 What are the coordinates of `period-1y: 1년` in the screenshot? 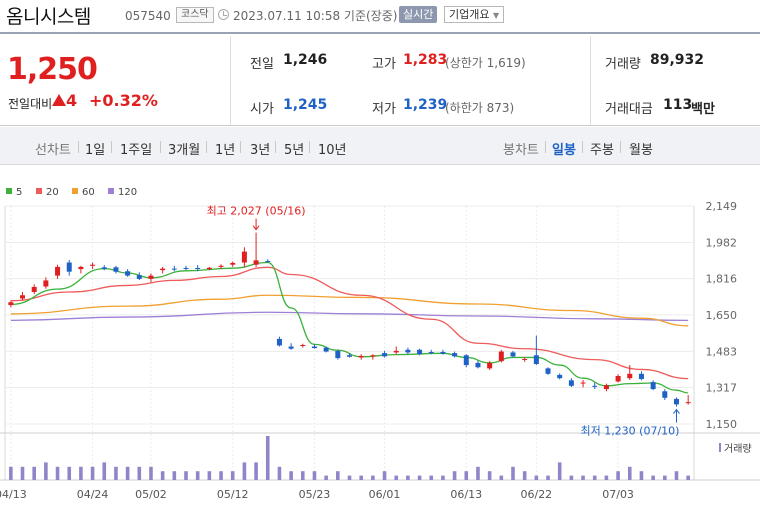 It's located at (225, 150).